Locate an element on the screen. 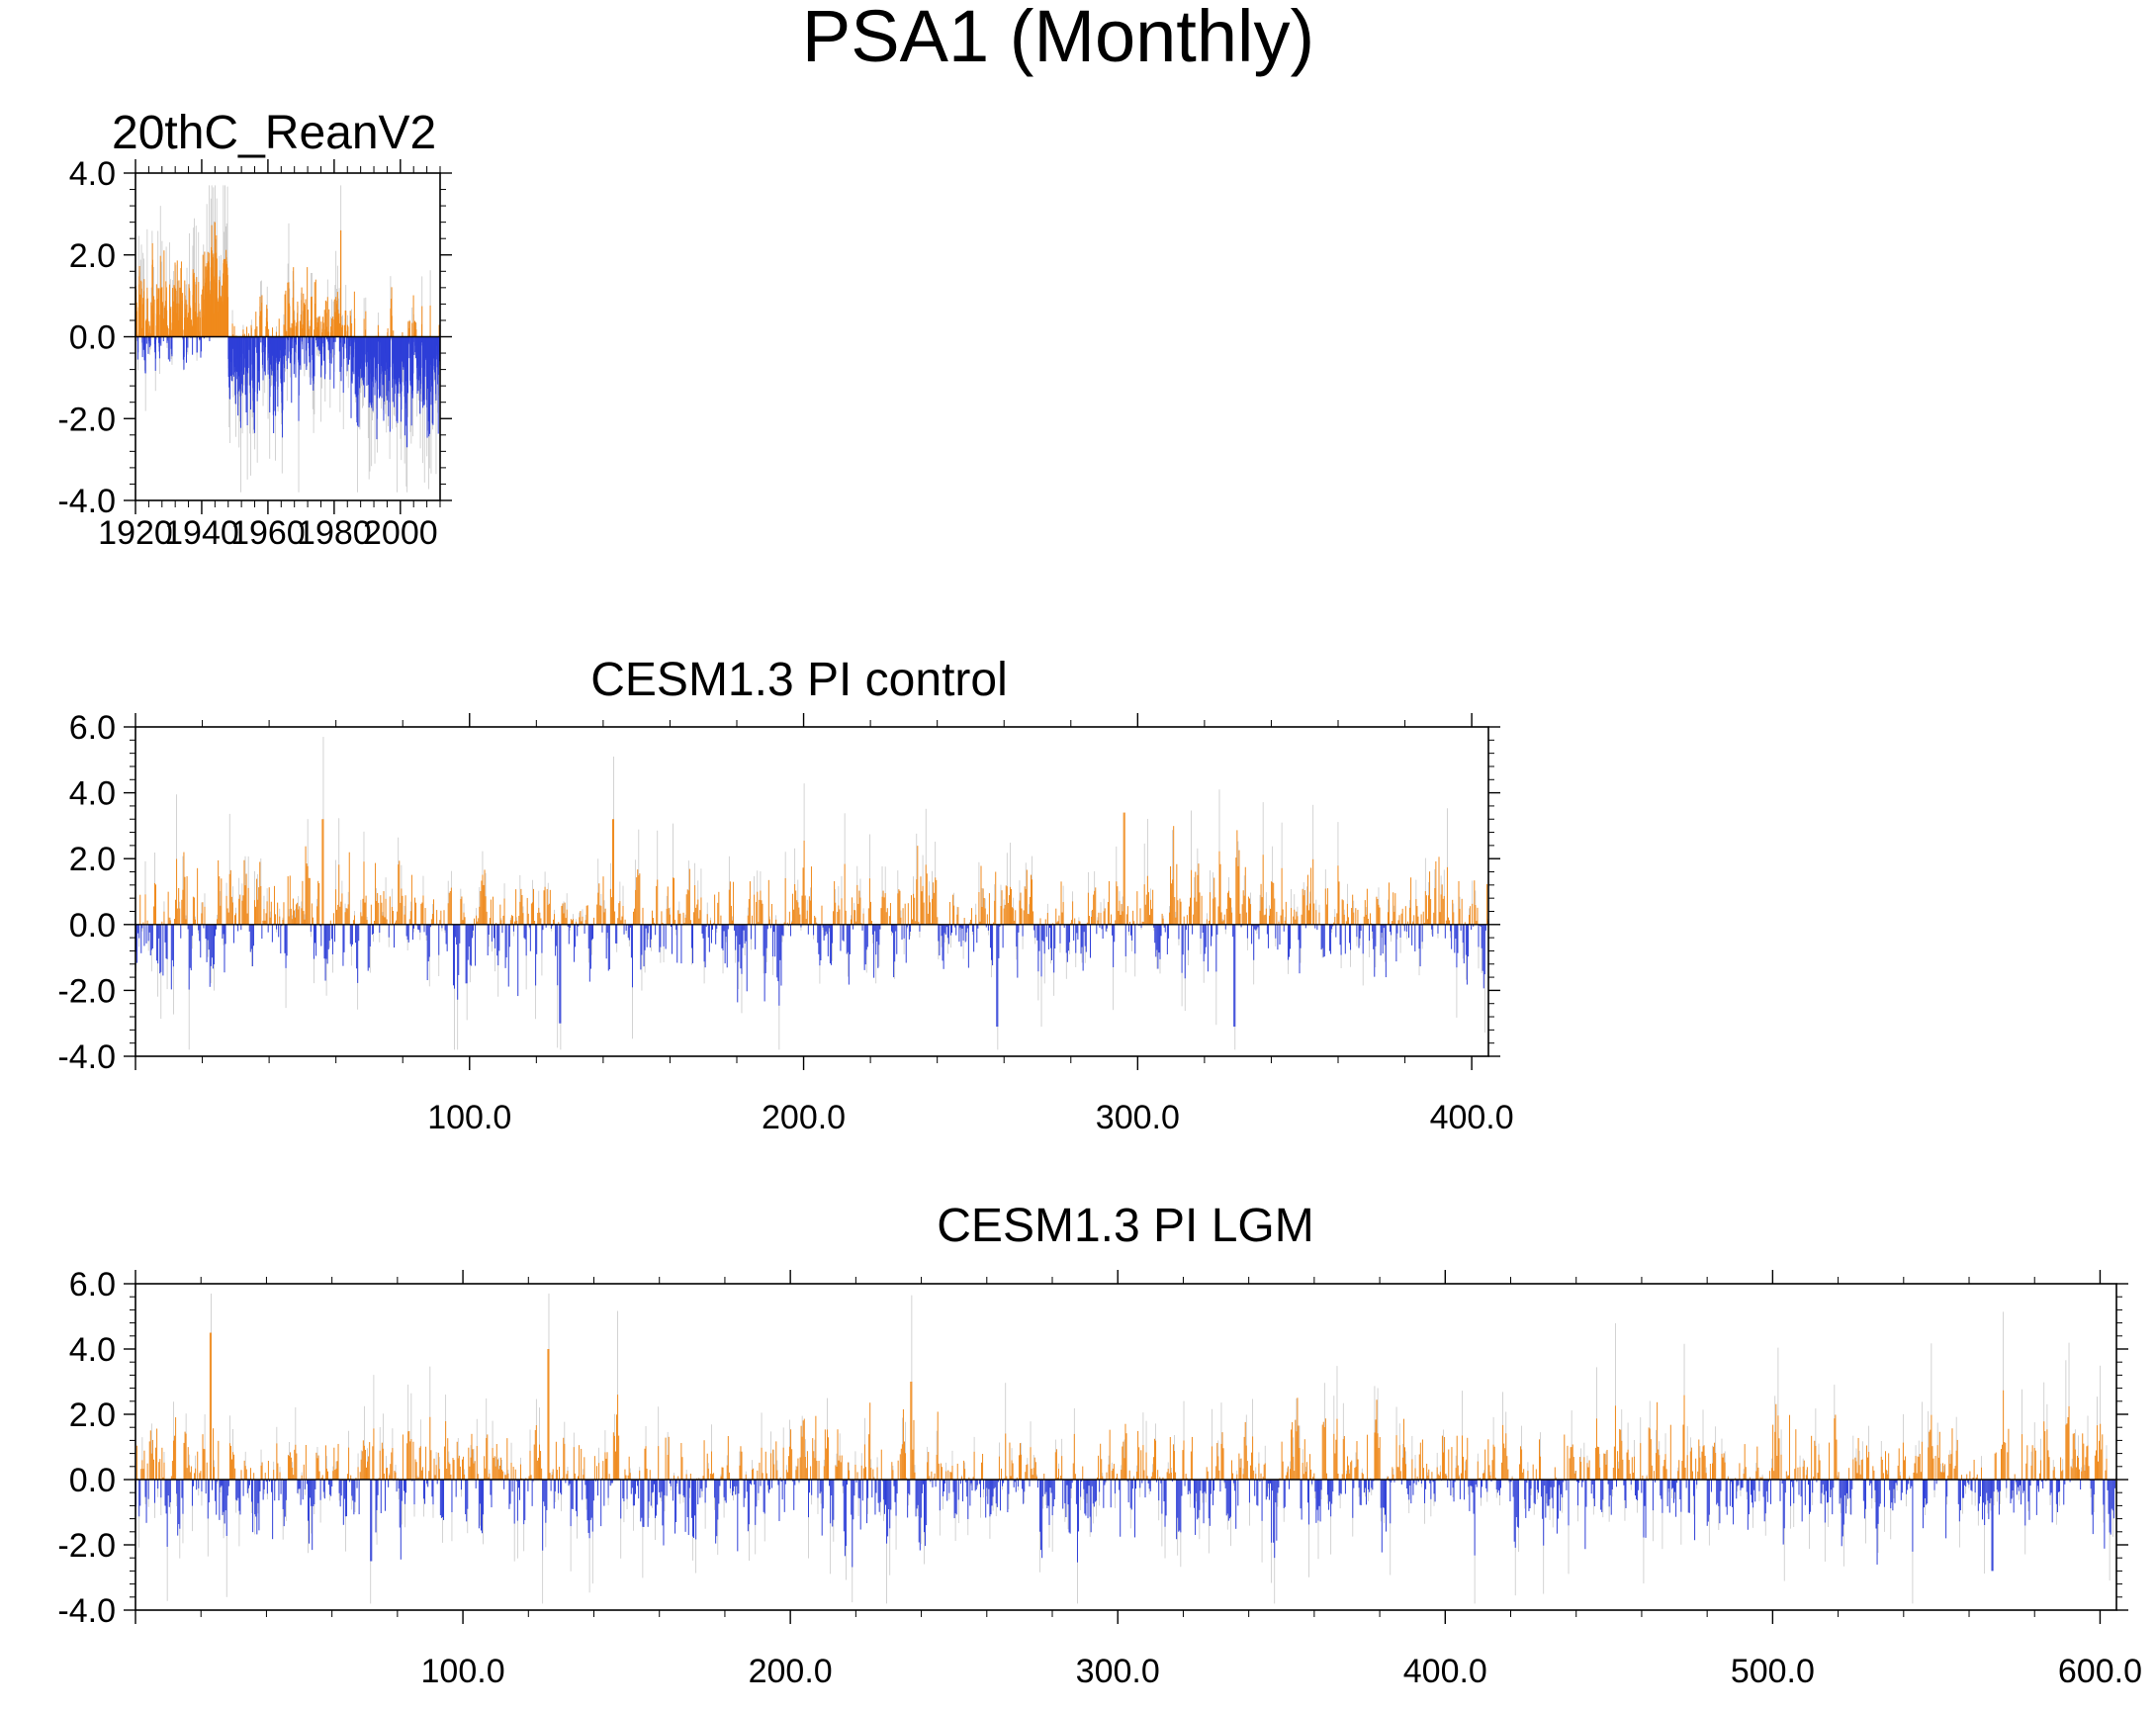 This screenshot has height=1711, width=2156. figure-title: PSA1 (Monthly) is located at coordinates (1058, 38).